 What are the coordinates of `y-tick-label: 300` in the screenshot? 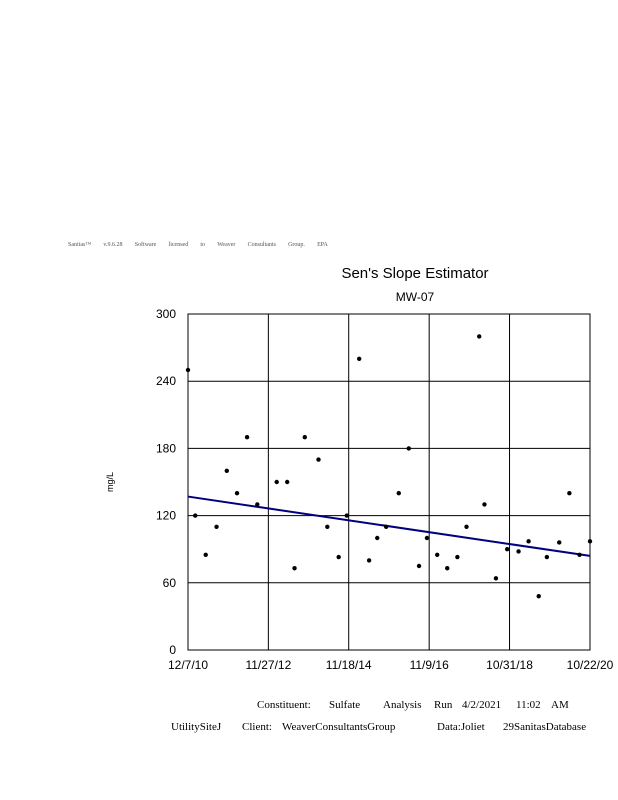 It's located at (166, 314).